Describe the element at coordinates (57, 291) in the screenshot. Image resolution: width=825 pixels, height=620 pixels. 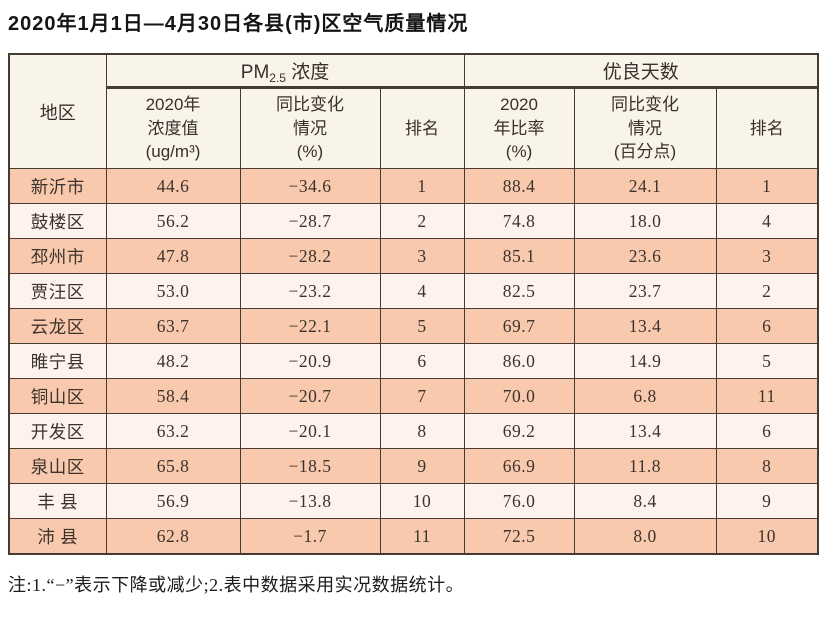
I see `region-cell: 贾汪区` at that location.